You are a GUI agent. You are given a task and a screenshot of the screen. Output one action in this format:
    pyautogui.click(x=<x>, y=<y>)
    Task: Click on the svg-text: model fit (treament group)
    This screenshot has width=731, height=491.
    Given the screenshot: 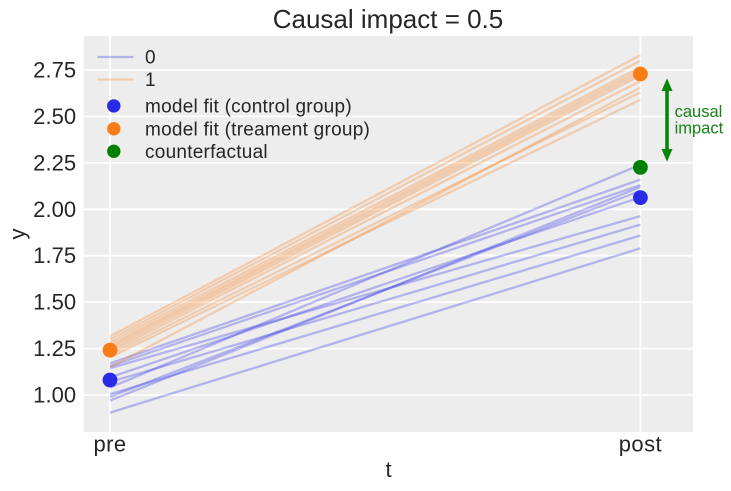 What is the action you would take?
    pyautogui.click(x=257, y=129)
    